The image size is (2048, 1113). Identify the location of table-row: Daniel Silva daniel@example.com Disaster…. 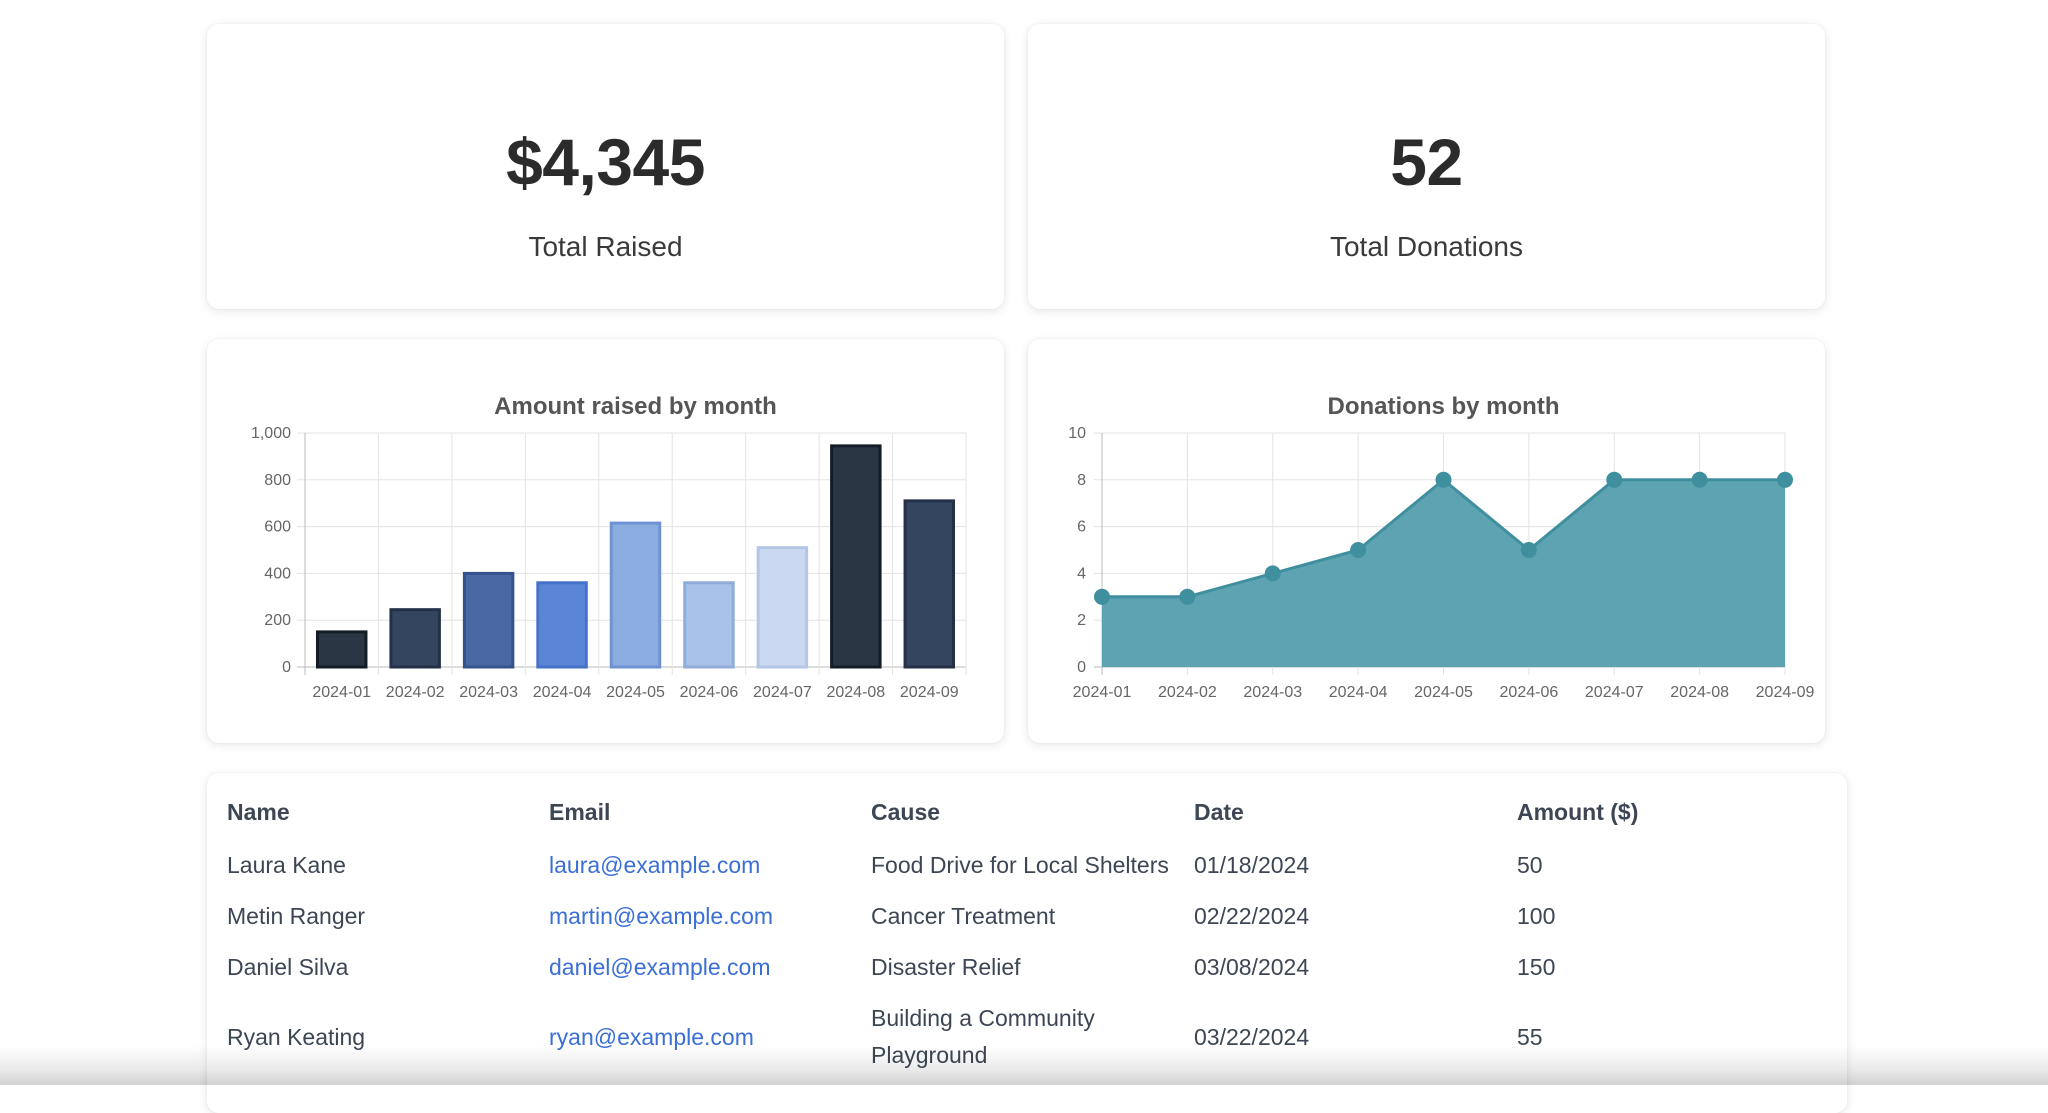
(1027, 967).